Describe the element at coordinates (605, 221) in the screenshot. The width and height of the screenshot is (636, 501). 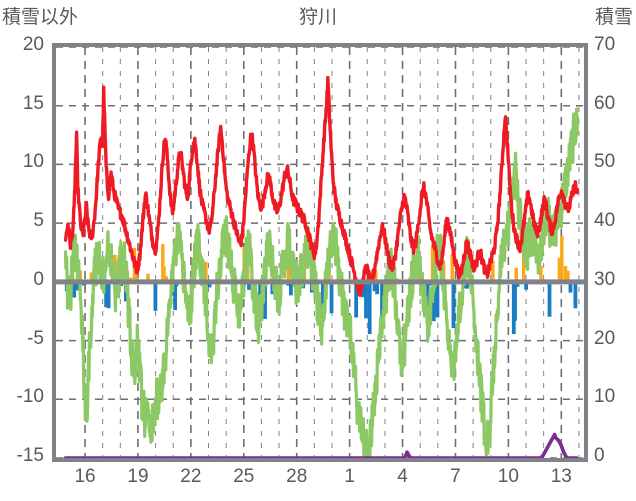
I see `y-tick-right-40: 40` at that location.